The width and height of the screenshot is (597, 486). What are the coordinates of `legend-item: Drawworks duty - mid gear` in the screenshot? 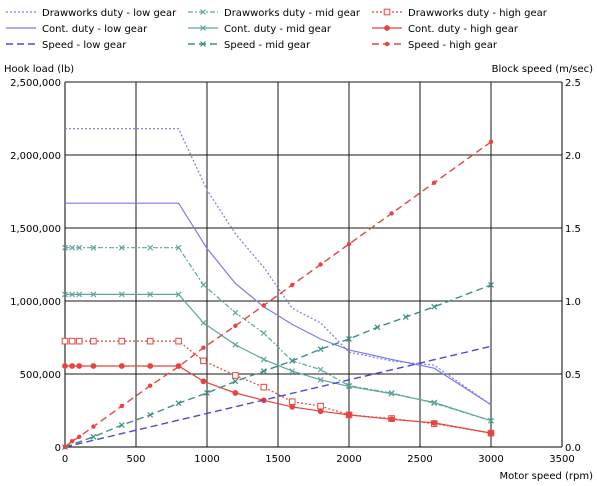 It's located at (274, 13).